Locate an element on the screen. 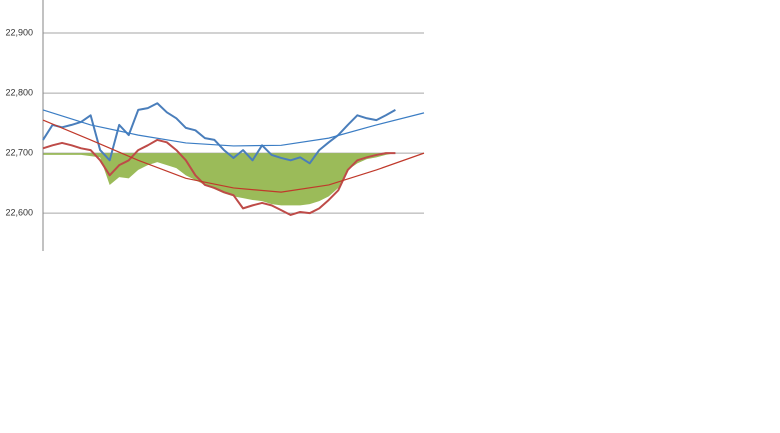 Image resolution: width=780 pixels, height=433 pixels. area is located at coordinates (219, 179).